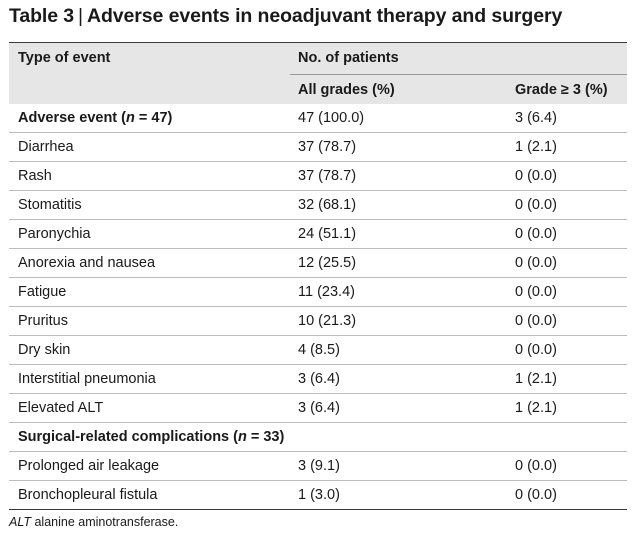 This screenshot has width=635, height=539. I want to click on event-cell: Interstitial pneumonia, so click(87, 379).